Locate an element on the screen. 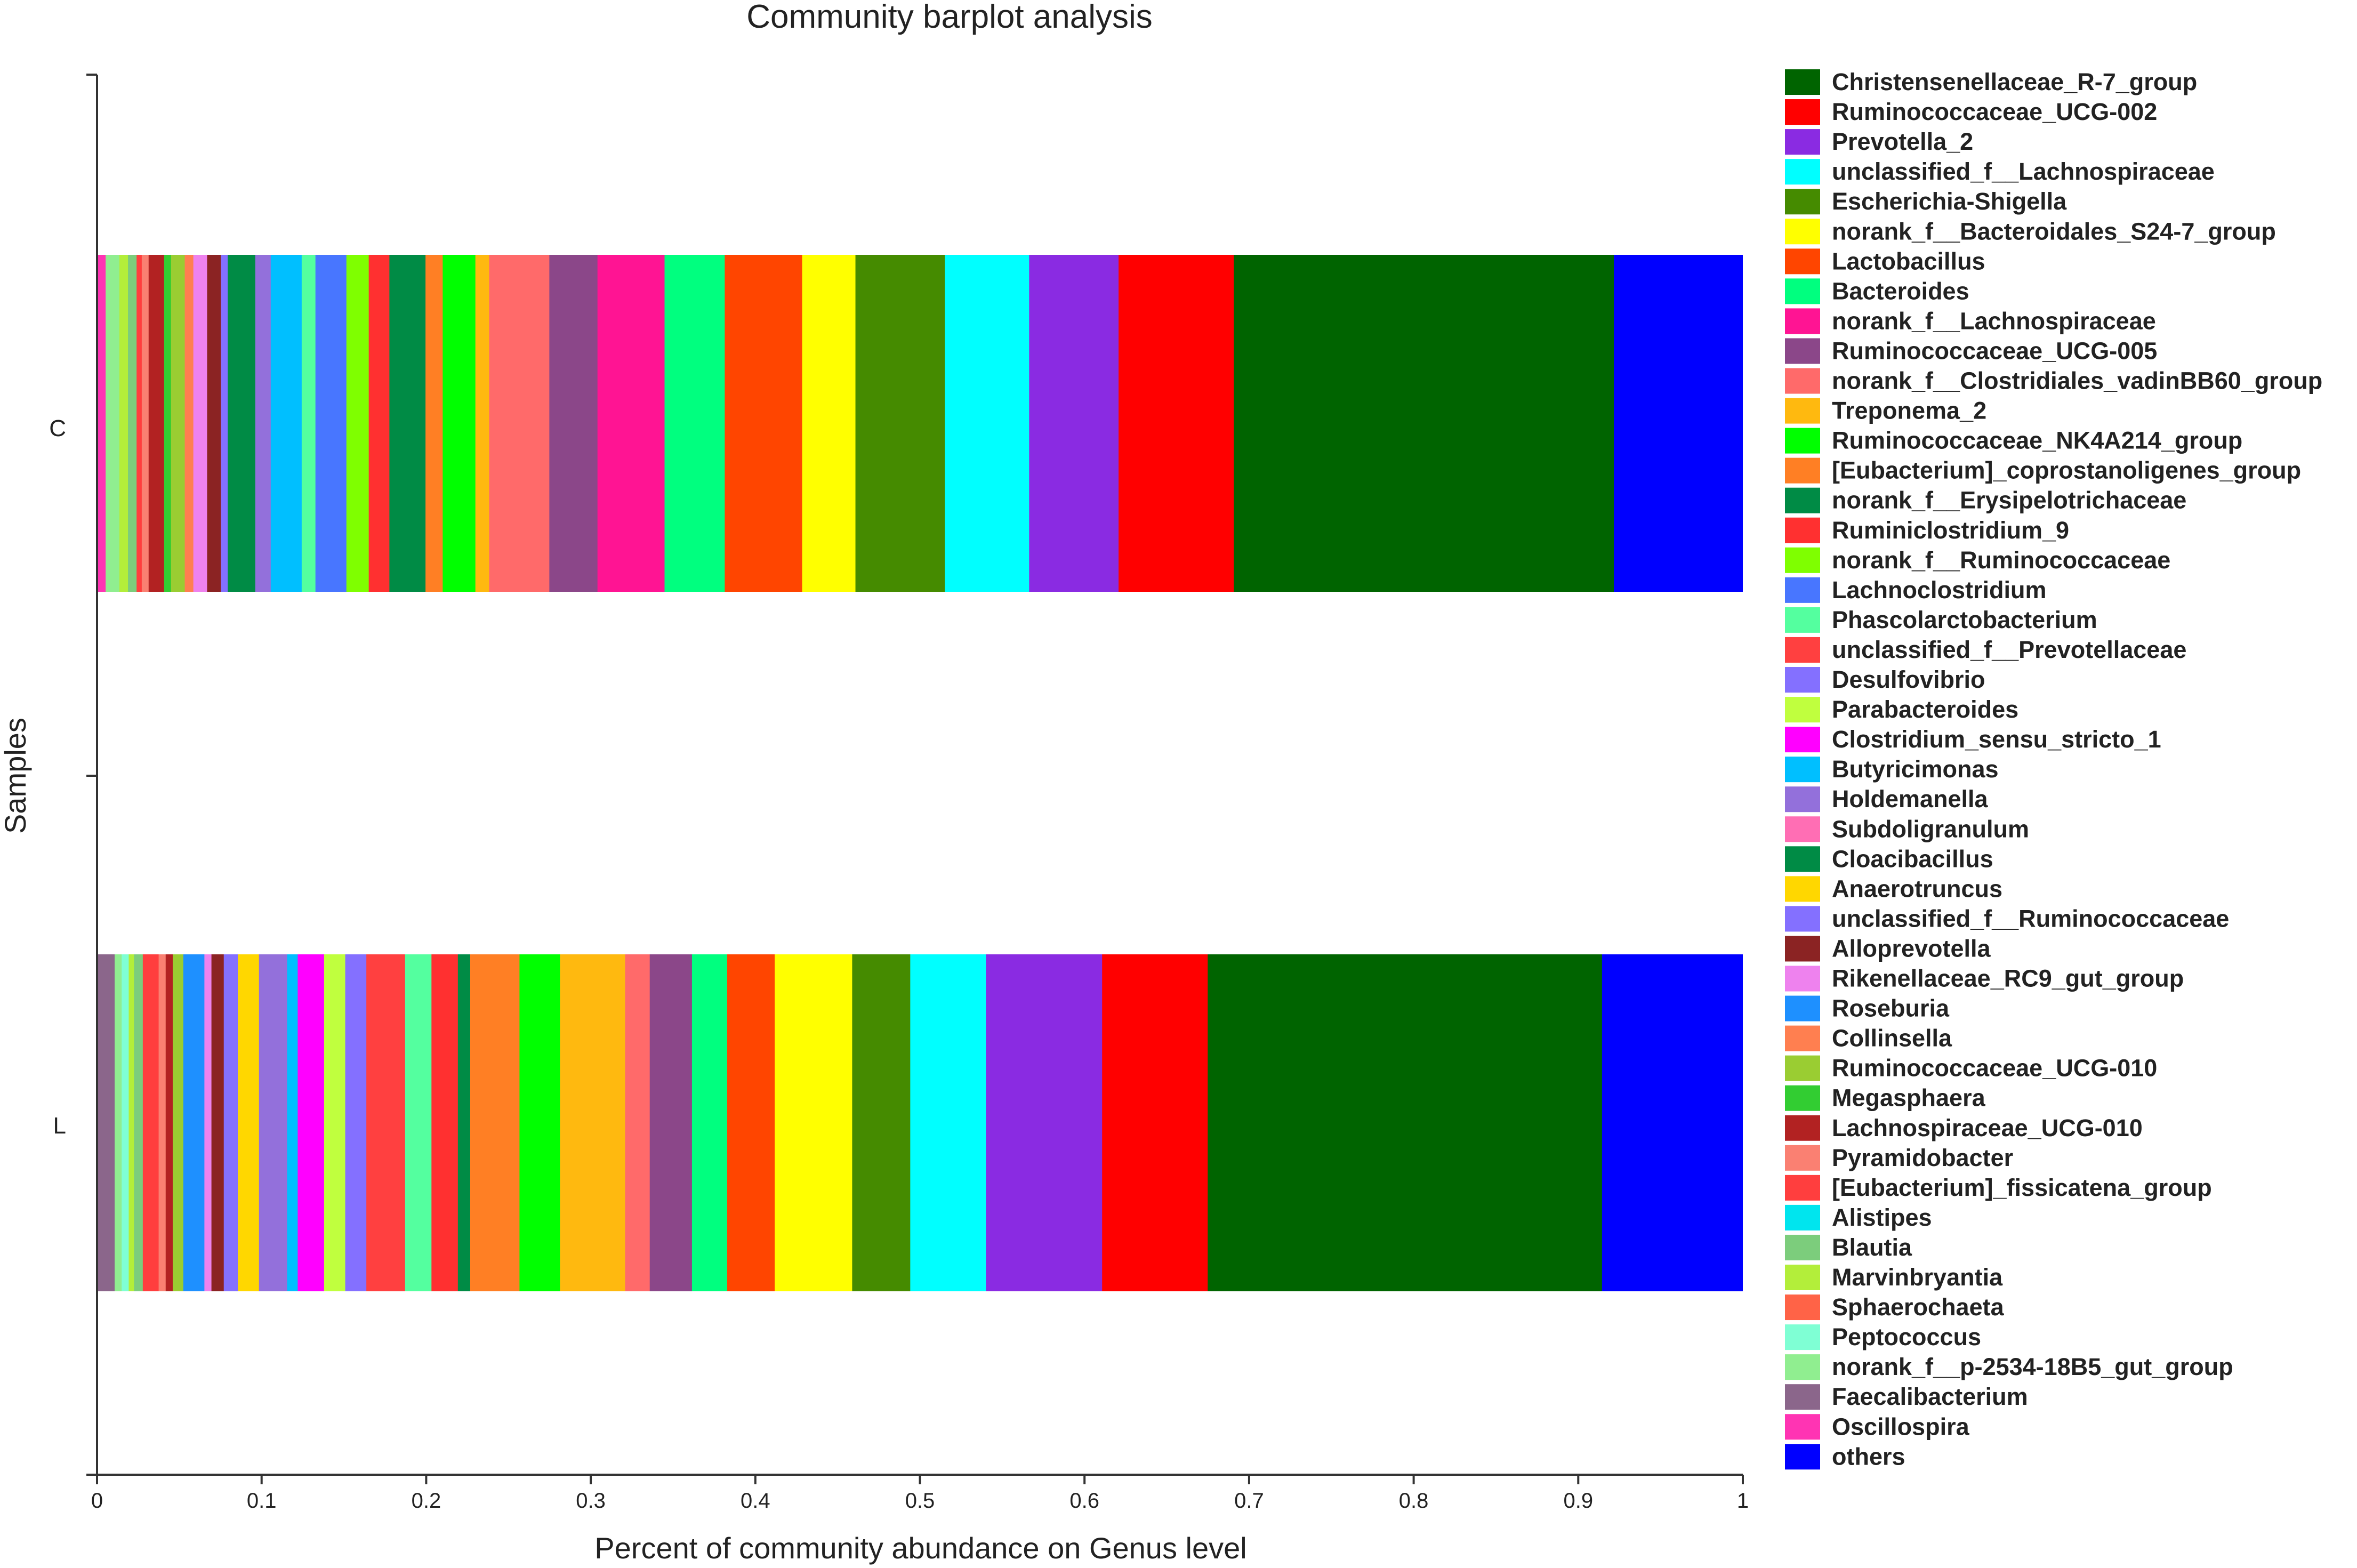 The height and width of the screenshot is (1568, 2357). legend-label-29: Alloprevotella is located at coordinates (1911, 948).